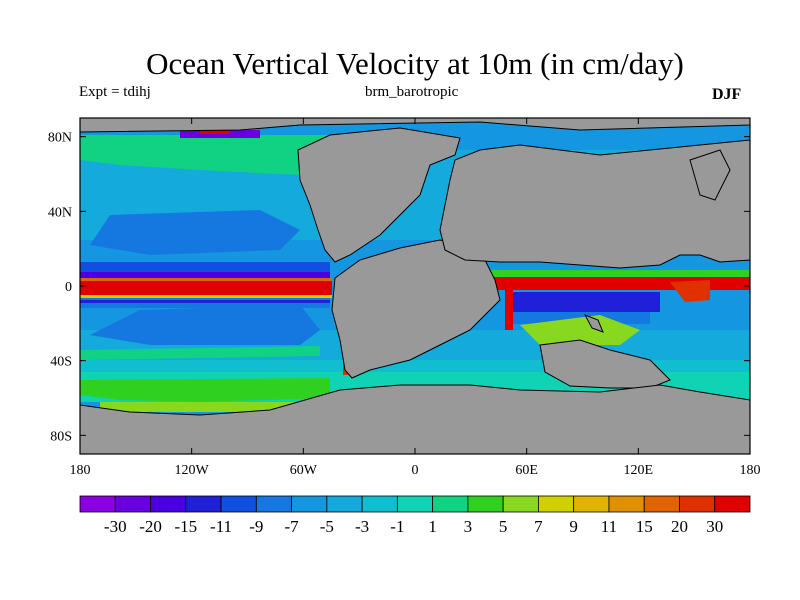  Describe the element at coordinates (115, 526) in the screenshot. I see `colorbar-label: -30` at that location.